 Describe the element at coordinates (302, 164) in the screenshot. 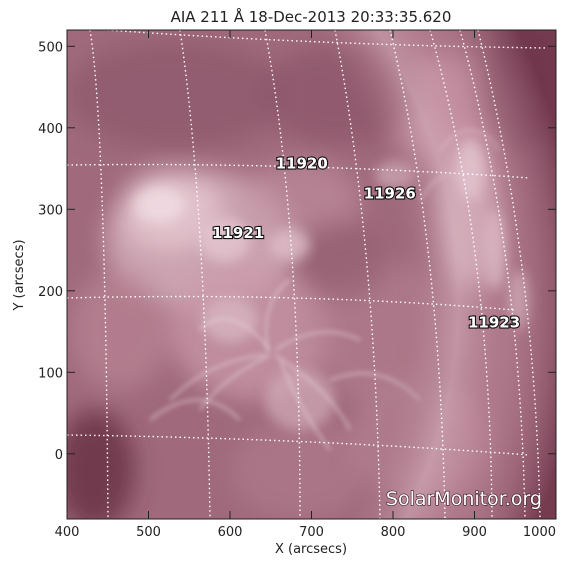

I see `active-region-label-11920: 11920` at that location.